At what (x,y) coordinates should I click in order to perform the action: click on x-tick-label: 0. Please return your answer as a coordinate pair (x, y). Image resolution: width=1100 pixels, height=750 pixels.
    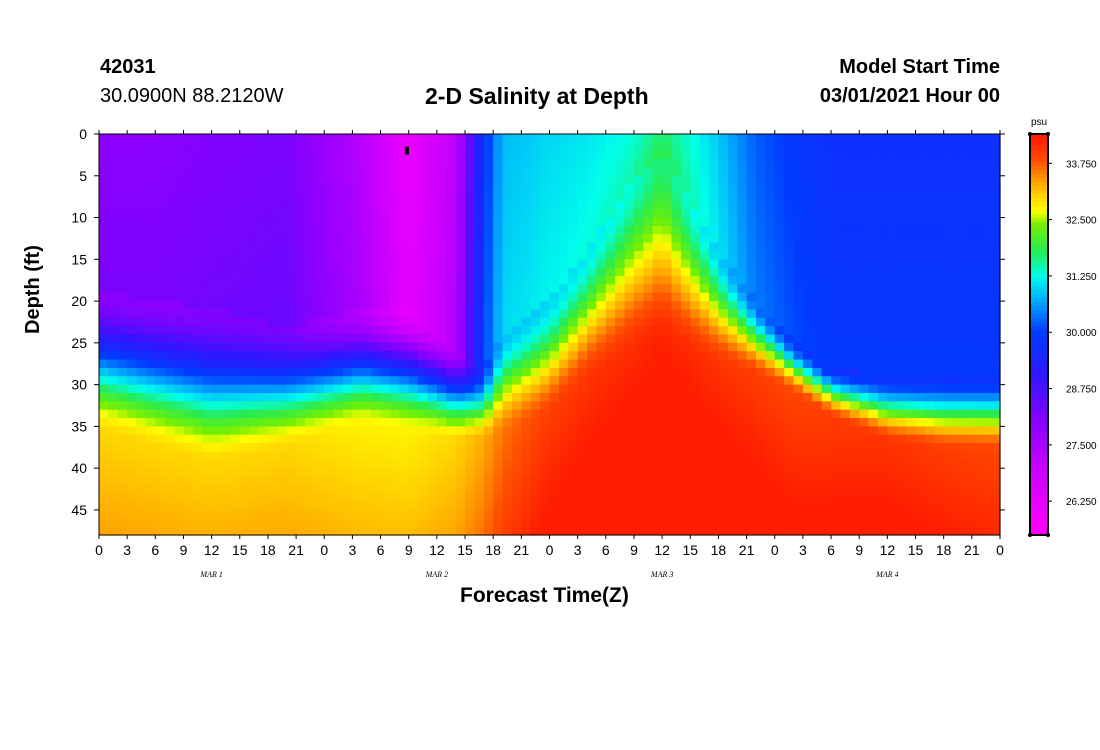
    Looking at the image, I should click on (1000, 550).